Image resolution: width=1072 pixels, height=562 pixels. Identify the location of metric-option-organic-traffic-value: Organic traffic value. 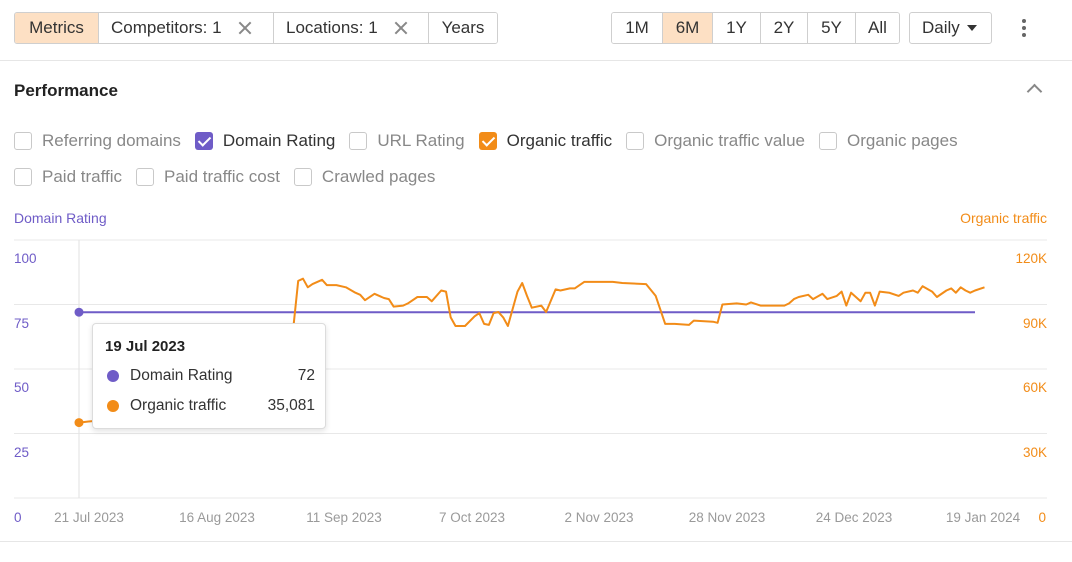
(715, 141).